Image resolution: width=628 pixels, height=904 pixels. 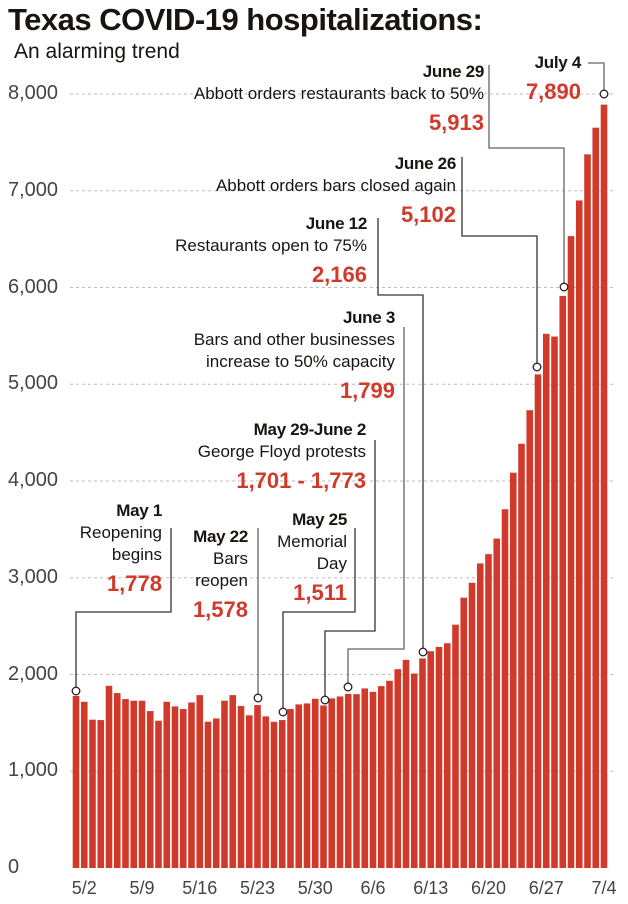 I want to click on chart-subtitle: An alarming trend, so click(x=97, y=51).